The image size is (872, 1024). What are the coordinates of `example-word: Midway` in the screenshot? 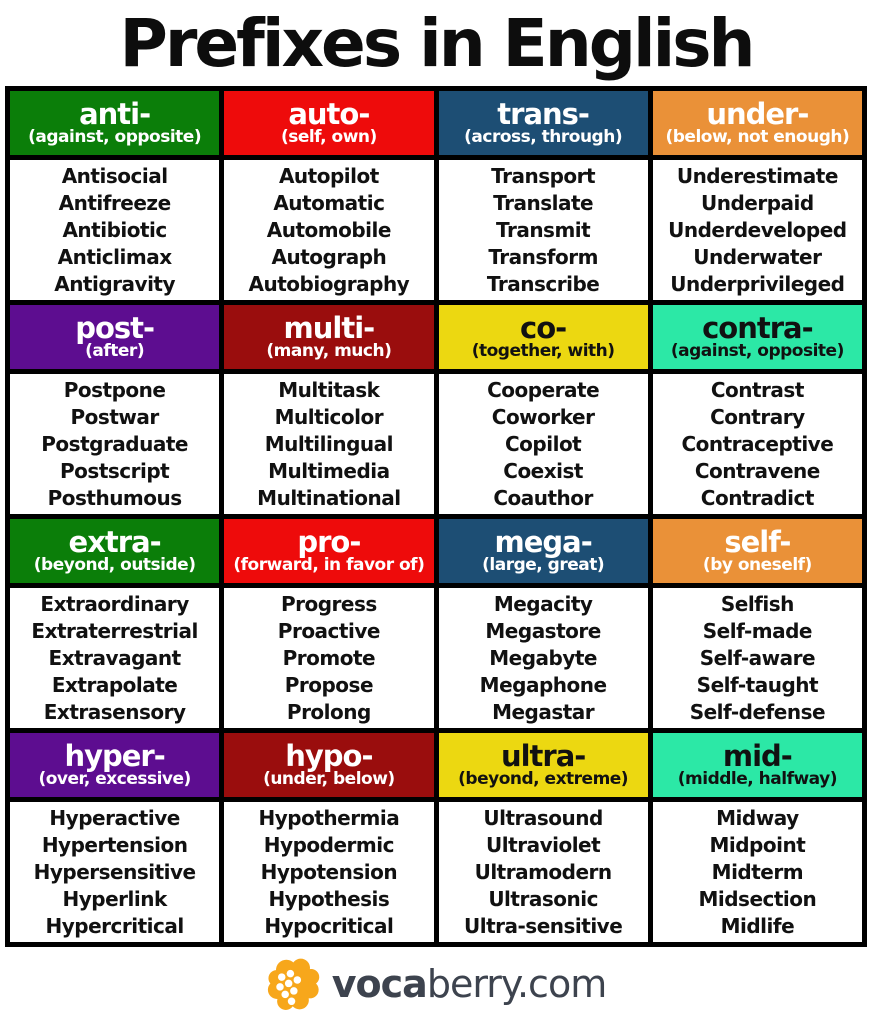 It's located at (757, 817).